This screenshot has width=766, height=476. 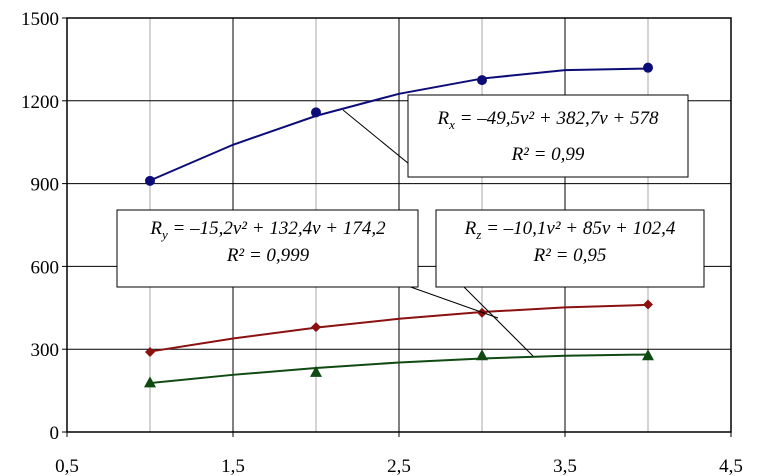 What do you see at coordinates (268, 255) in the screenshot?
I see `r-squared: R² = 0,999` at bounding box center [268, 255].